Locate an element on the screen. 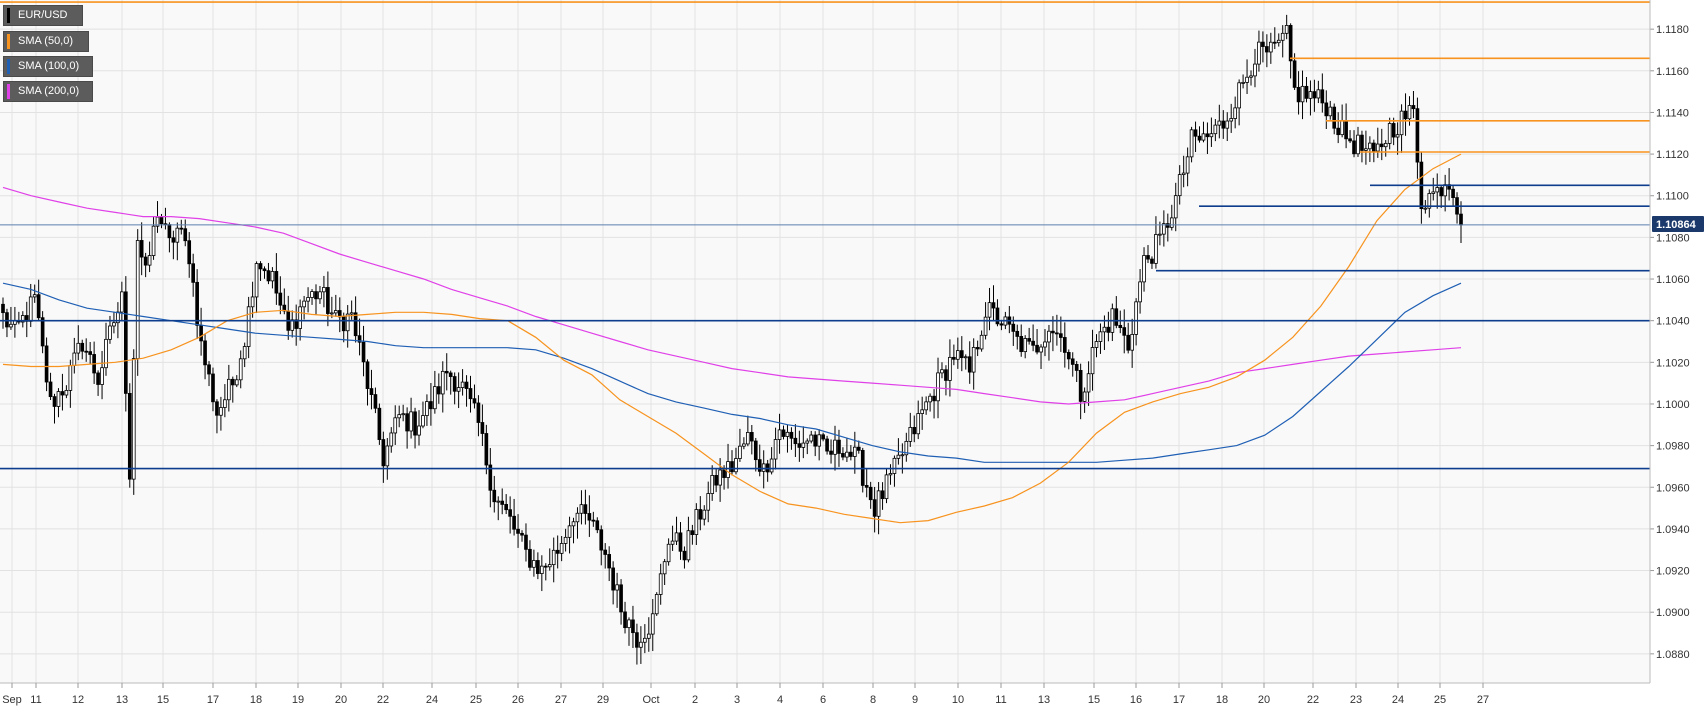  legend-sma200: SMA (200,0) is located at coordinates (48, 91).